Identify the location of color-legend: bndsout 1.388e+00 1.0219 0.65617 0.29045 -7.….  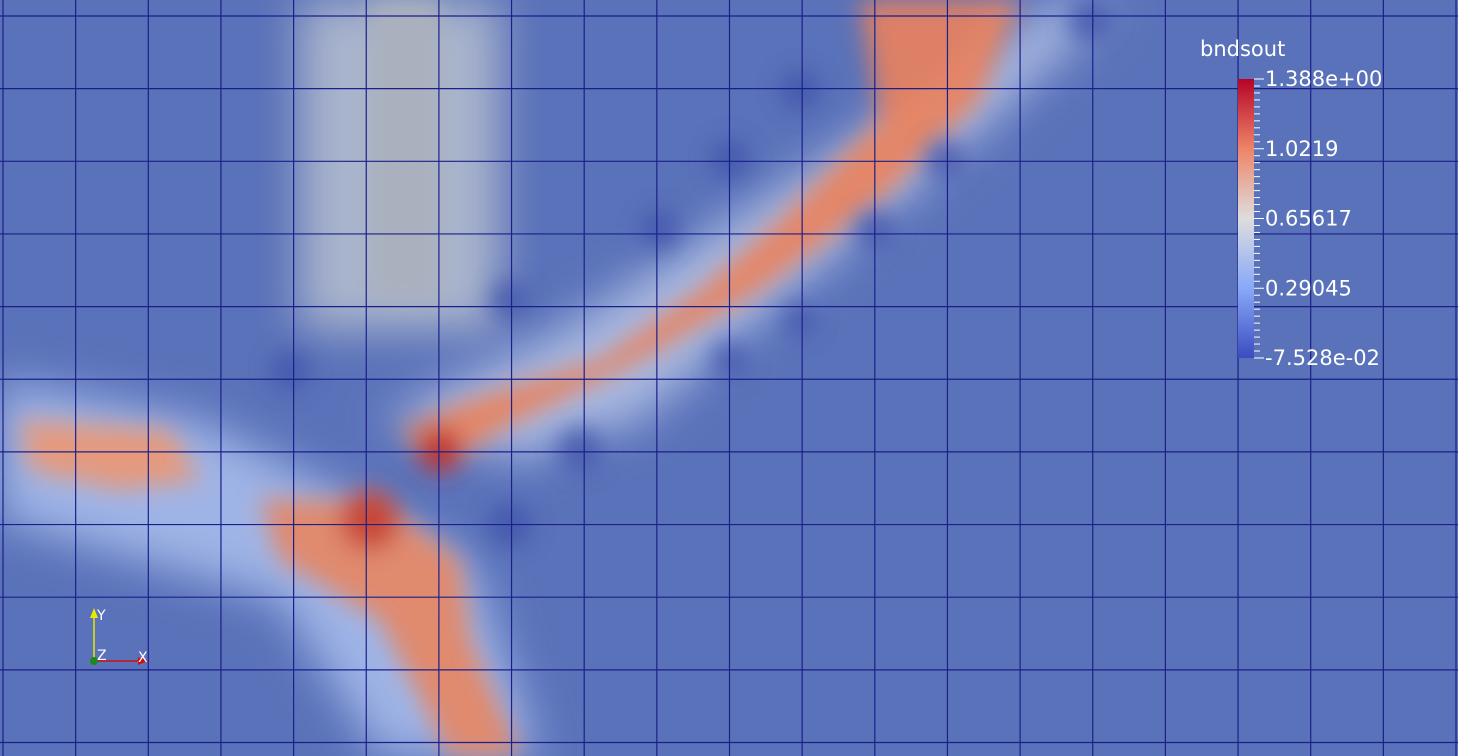
(1291, 203).